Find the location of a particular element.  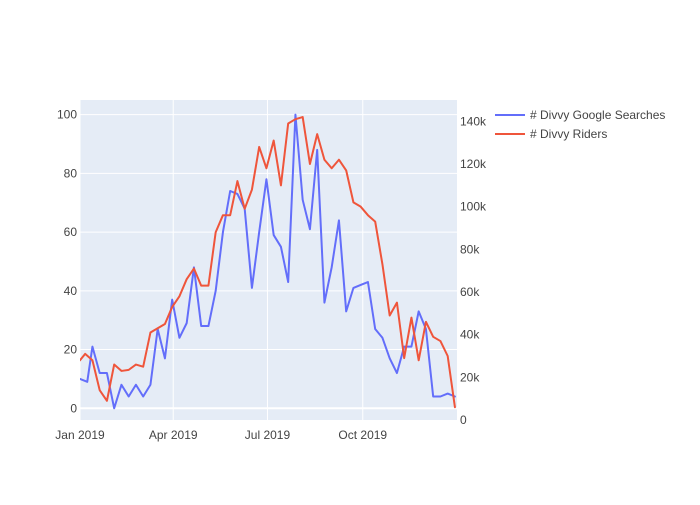

legend-item: # Divvy Riders is located at coordinates (551, 134).